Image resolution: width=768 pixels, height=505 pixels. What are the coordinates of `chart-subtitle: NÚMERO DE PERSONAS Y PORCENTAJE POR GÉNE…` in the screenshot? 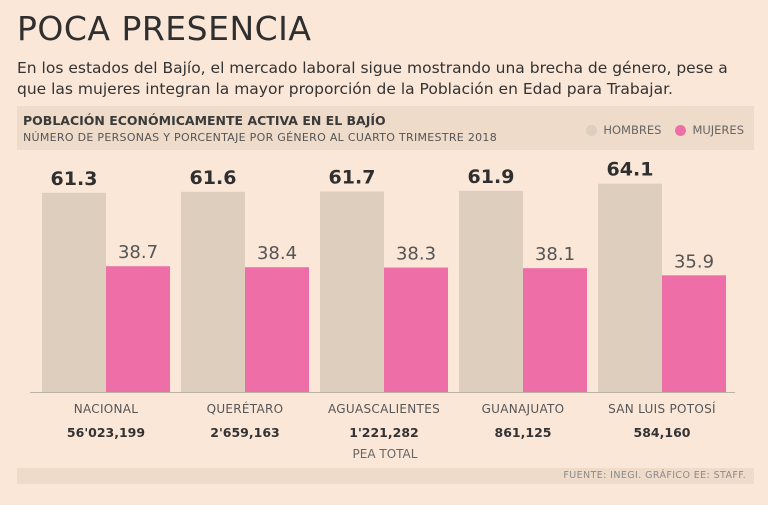 It's located at (260, 137).